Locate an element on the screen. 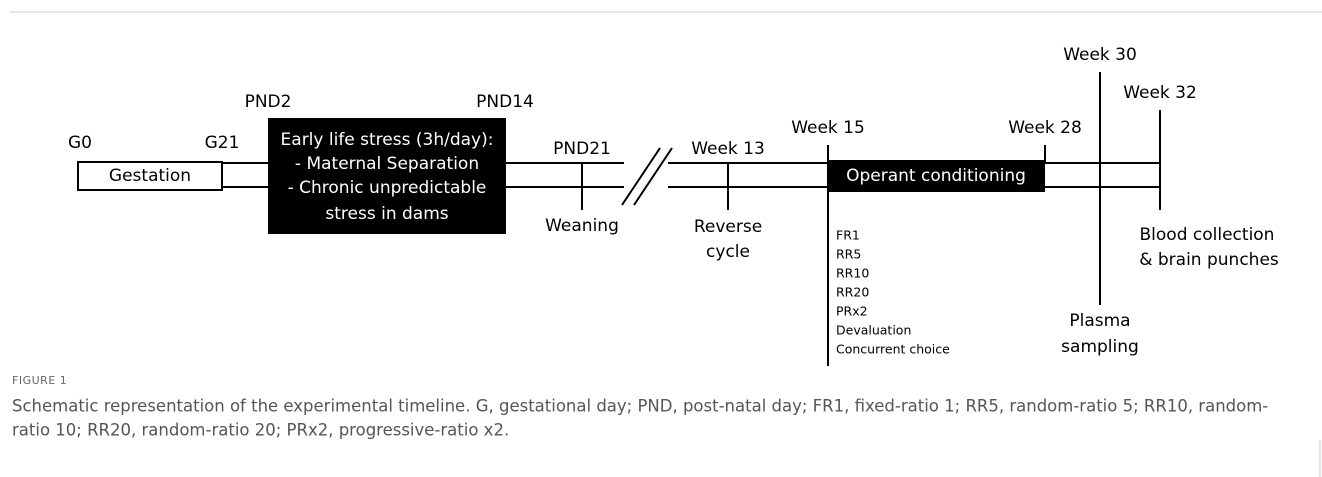  time-label: Week 13 is located at coordinates (728, 149).